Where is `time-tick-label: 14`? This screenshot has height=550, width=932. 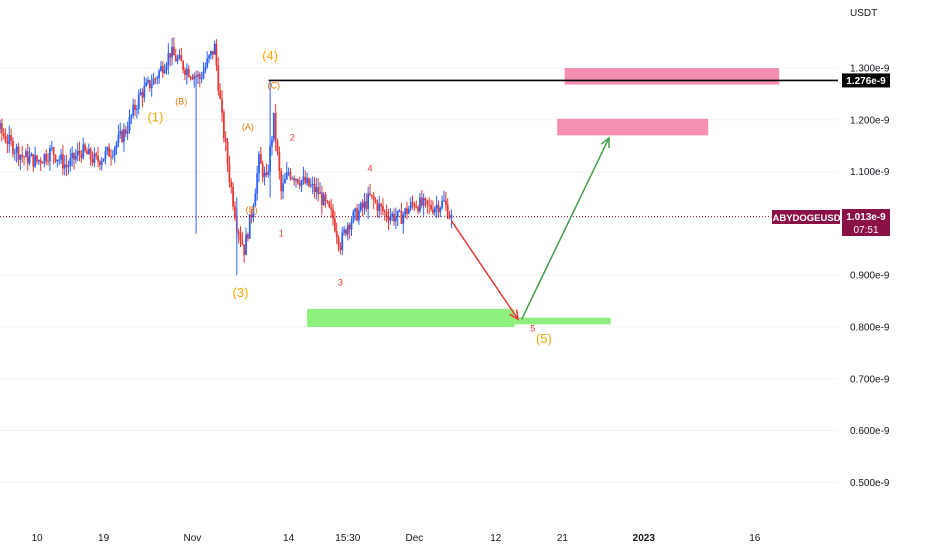
time-tick-label: 14 is located at coordinates (289, 538).